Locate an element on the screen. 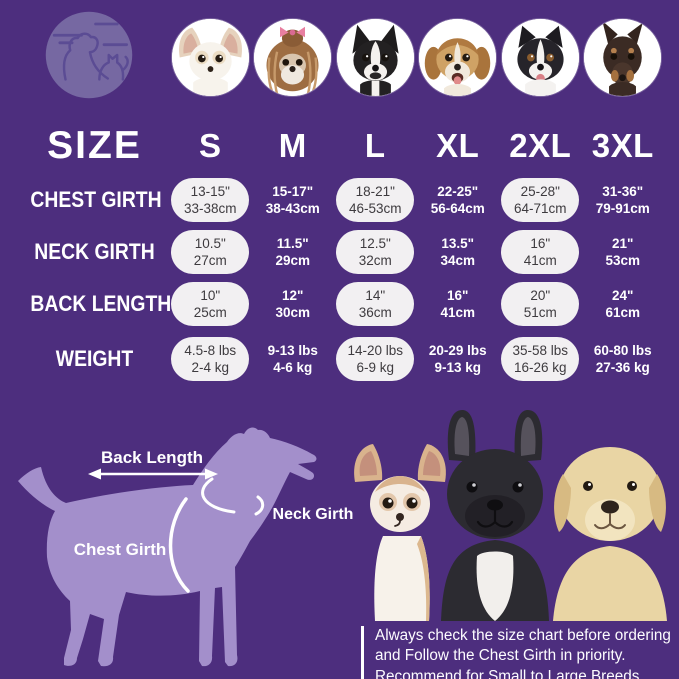 The height and width of the screenshot is (679, 679). neck-girth-line is located at coordinates (218, 495).